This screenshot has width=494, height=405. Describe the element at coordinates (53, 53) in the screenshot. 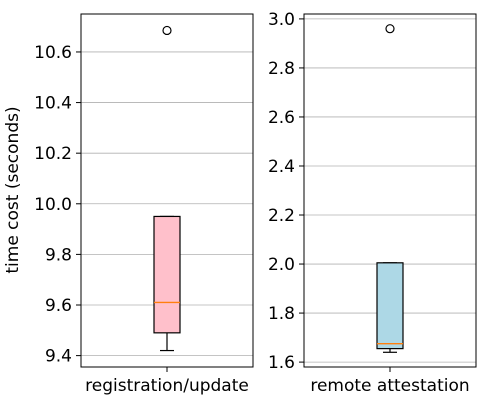

I see `y-tick-label: 10.6` at that location.